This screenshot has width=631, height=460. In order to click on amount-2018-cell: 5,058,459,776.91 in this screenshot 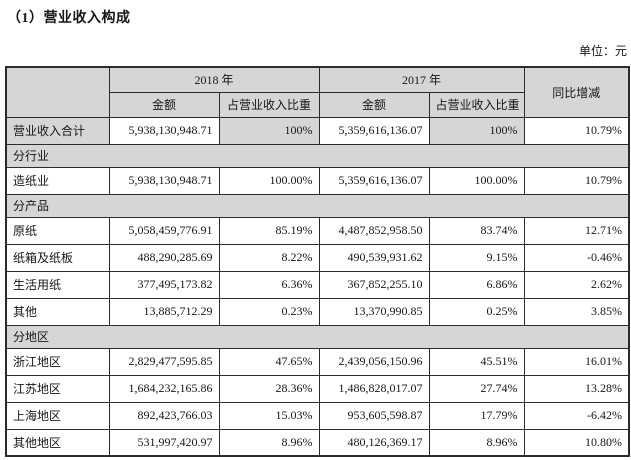, I will do `click(164, 230)`.